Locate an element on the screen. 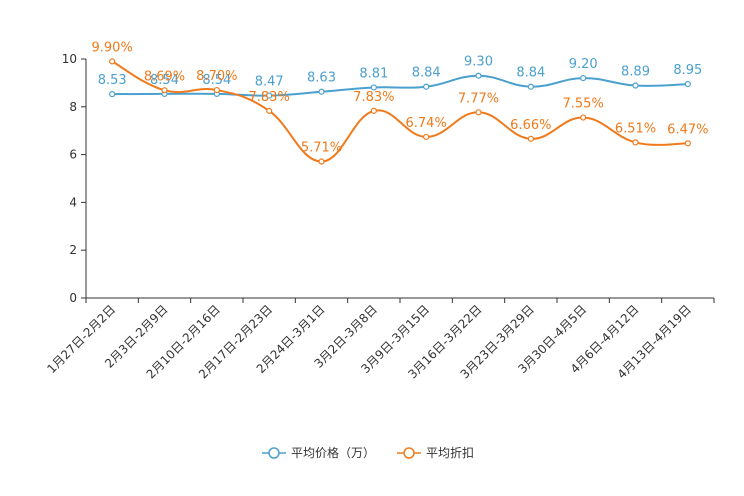 The width and height of the screenshot is (744, 496). legend: 平均价格（万） 平均折扣 is located at coordinates (368, 452).